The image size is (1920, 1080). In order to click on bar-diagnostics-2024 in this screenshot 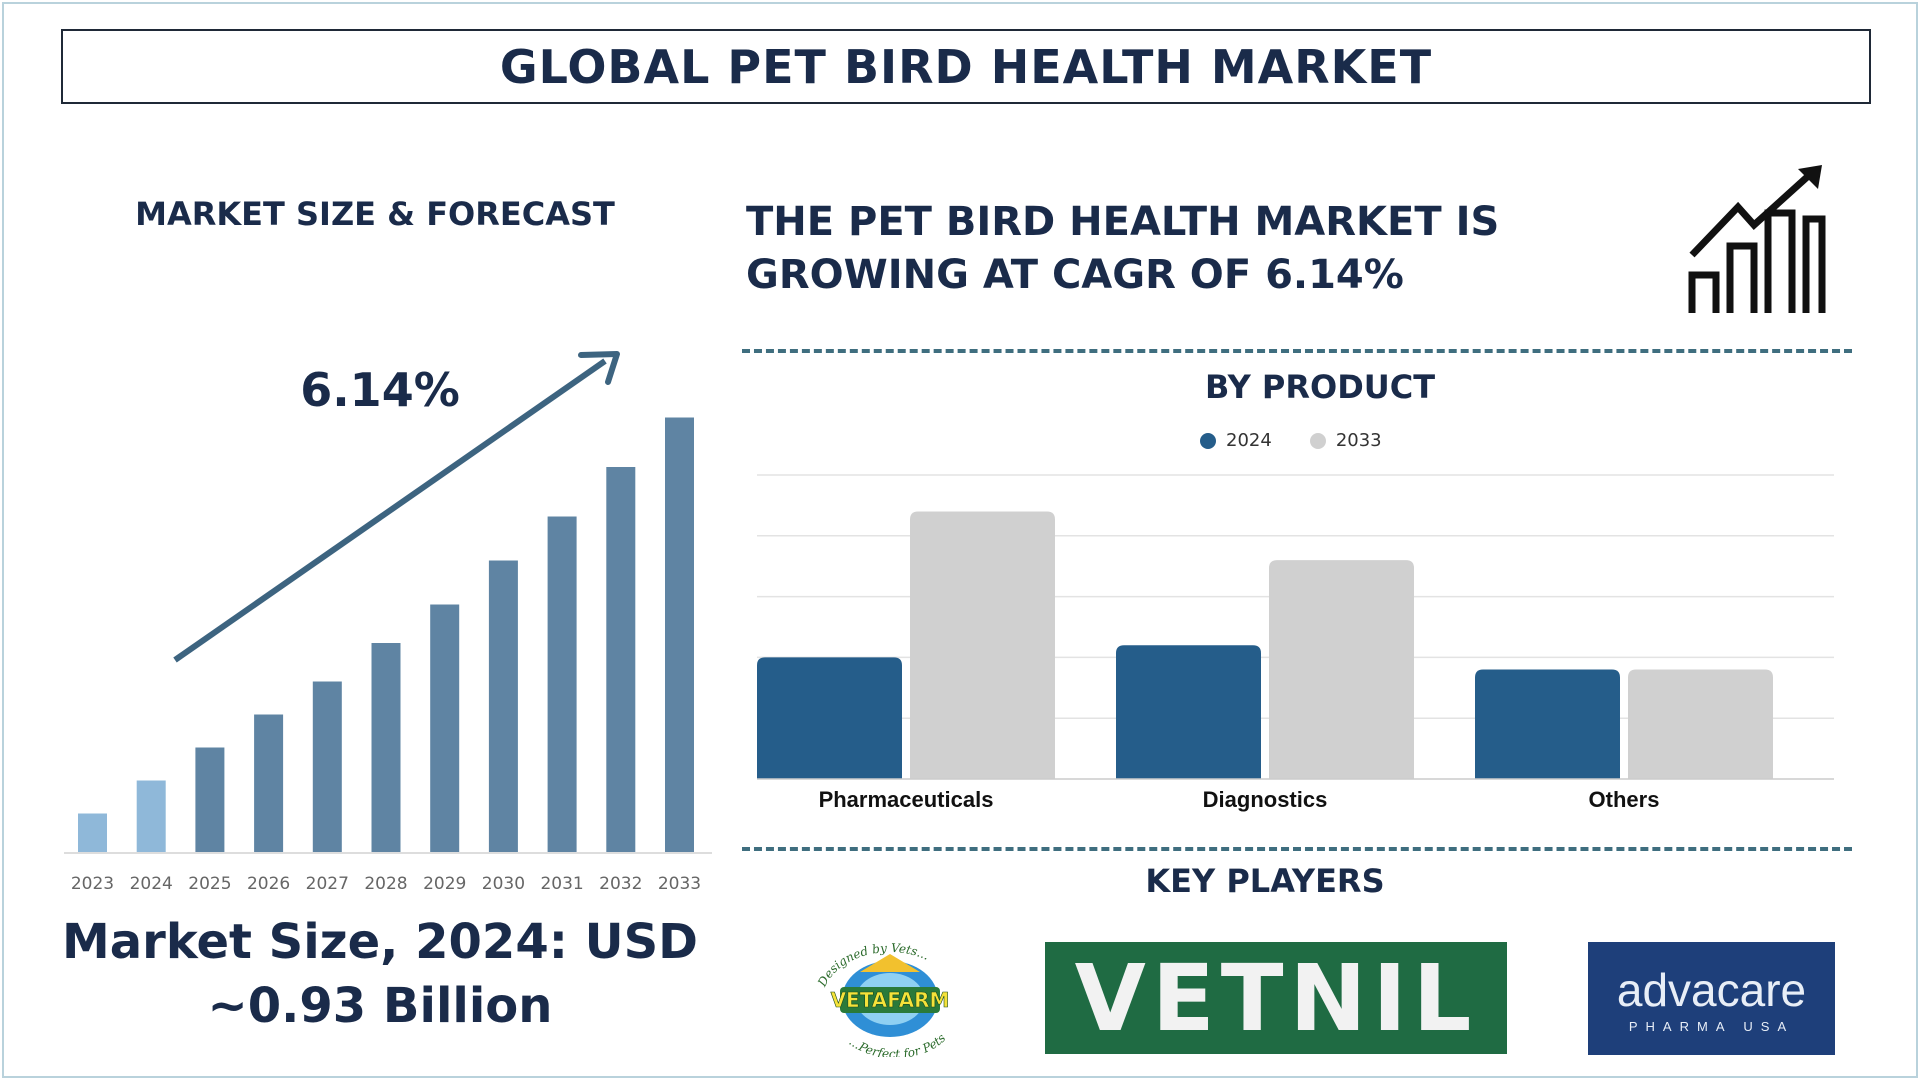, I will do `click(1188, 712)`.